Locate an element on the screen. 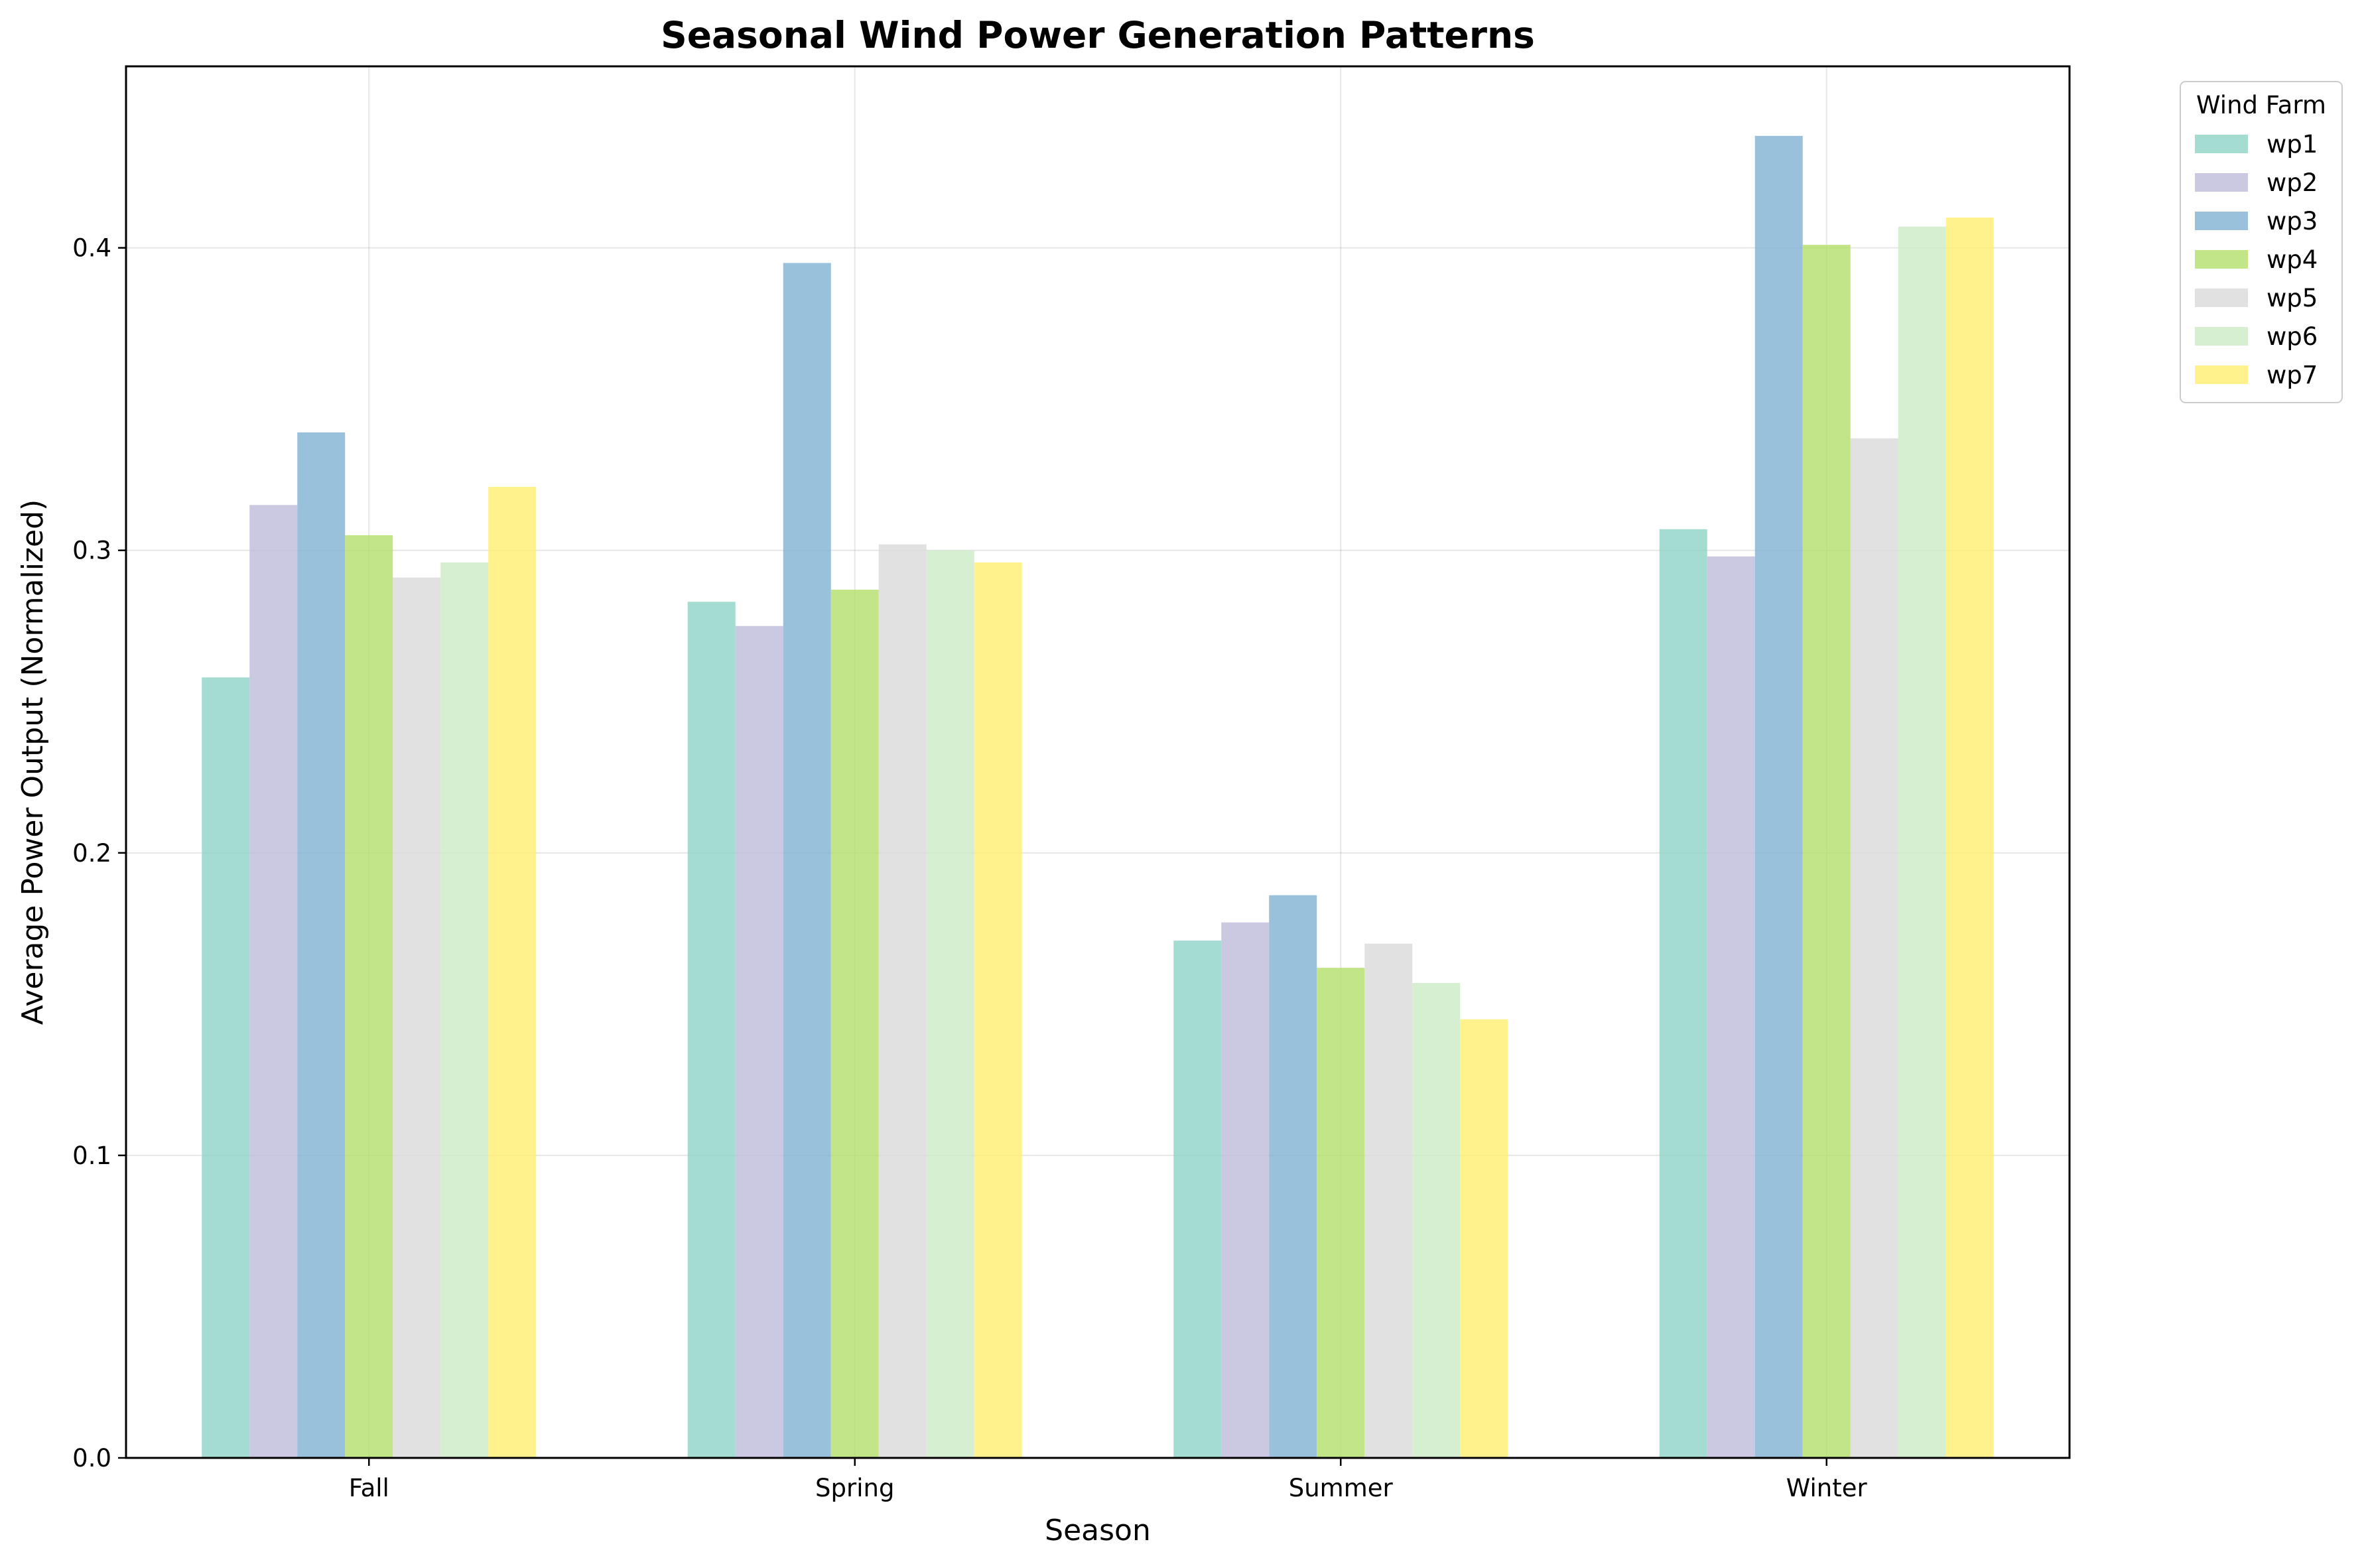  bar-wp6-winter is located at coordinates (1922, 842).